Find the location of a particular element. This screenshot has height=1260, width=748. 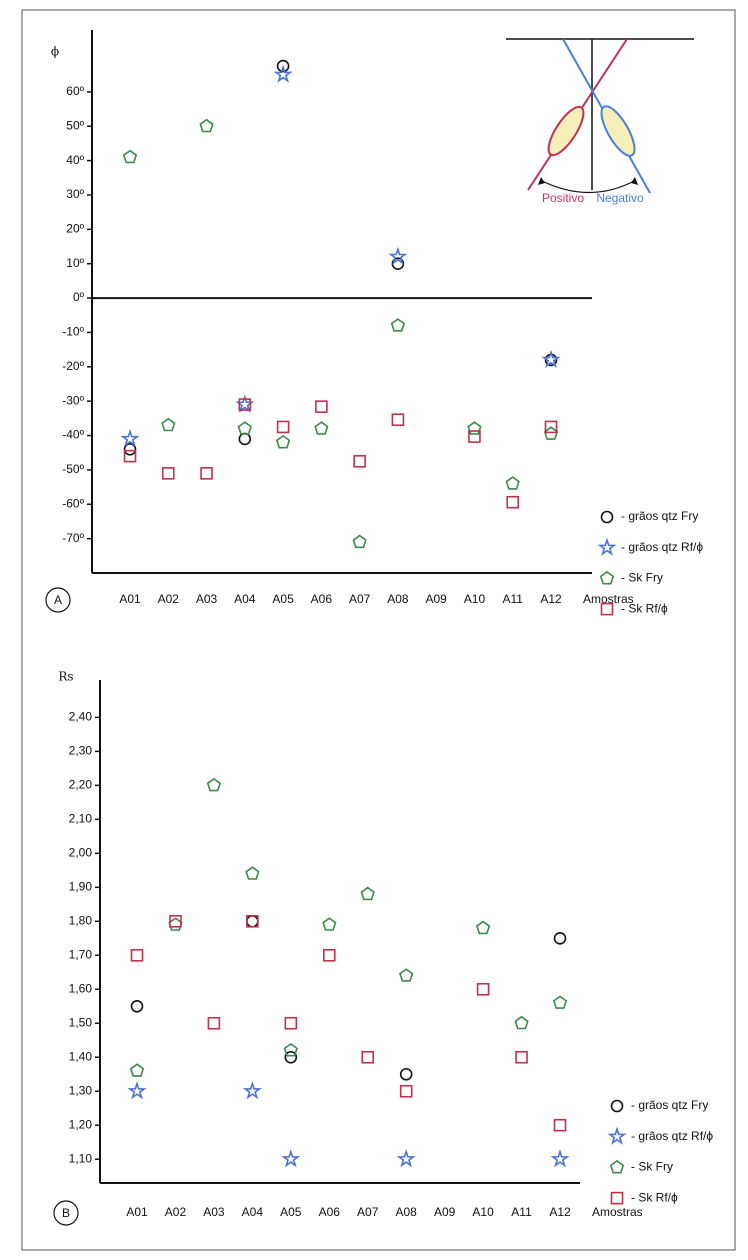

y-tick-label: 2,40 is located at coordinates (81, 717).